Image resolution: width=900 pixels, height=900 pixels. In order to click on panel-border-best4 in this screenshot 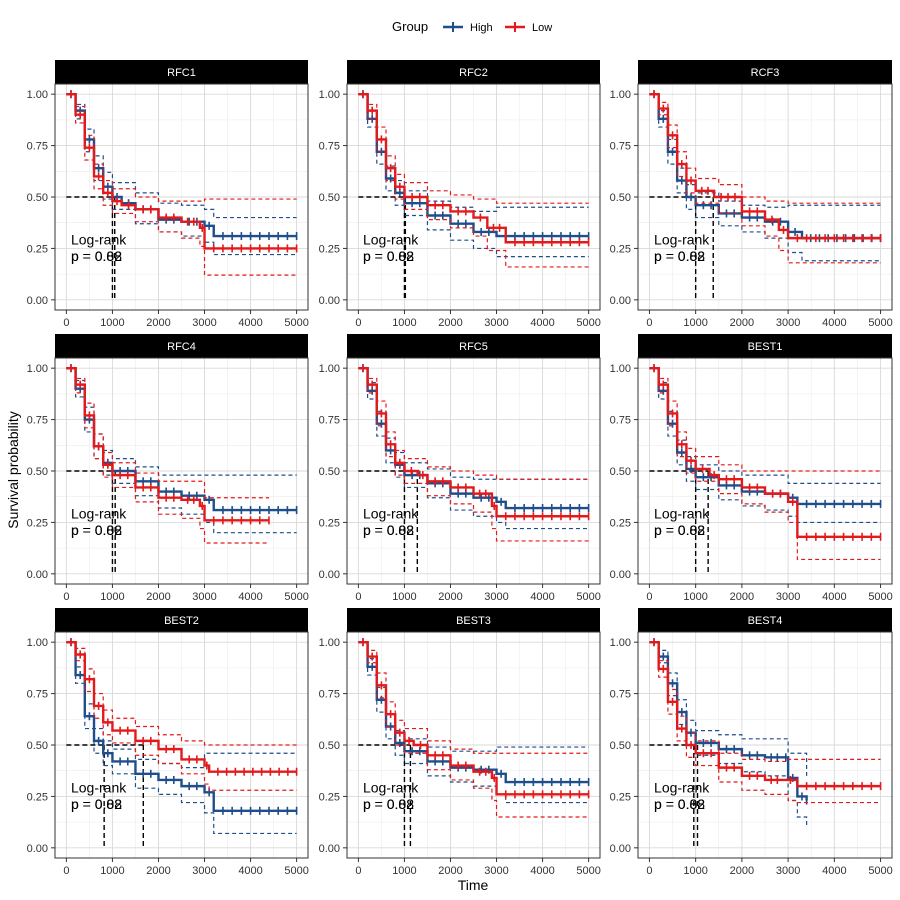, I will do `click(765, 745)`.